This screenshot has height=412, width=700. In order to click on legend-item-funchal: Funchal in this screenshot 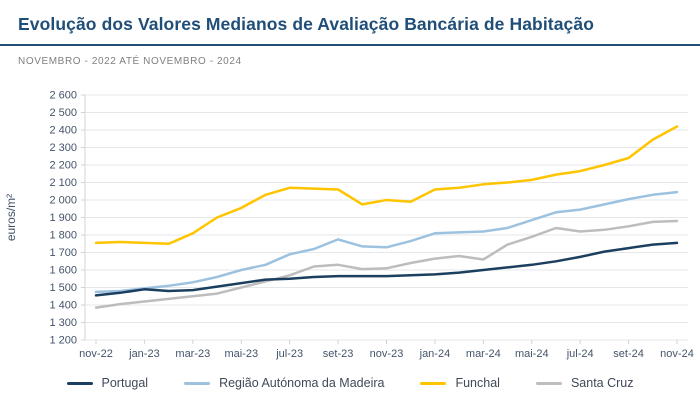, I will do `click(460, 383)`.